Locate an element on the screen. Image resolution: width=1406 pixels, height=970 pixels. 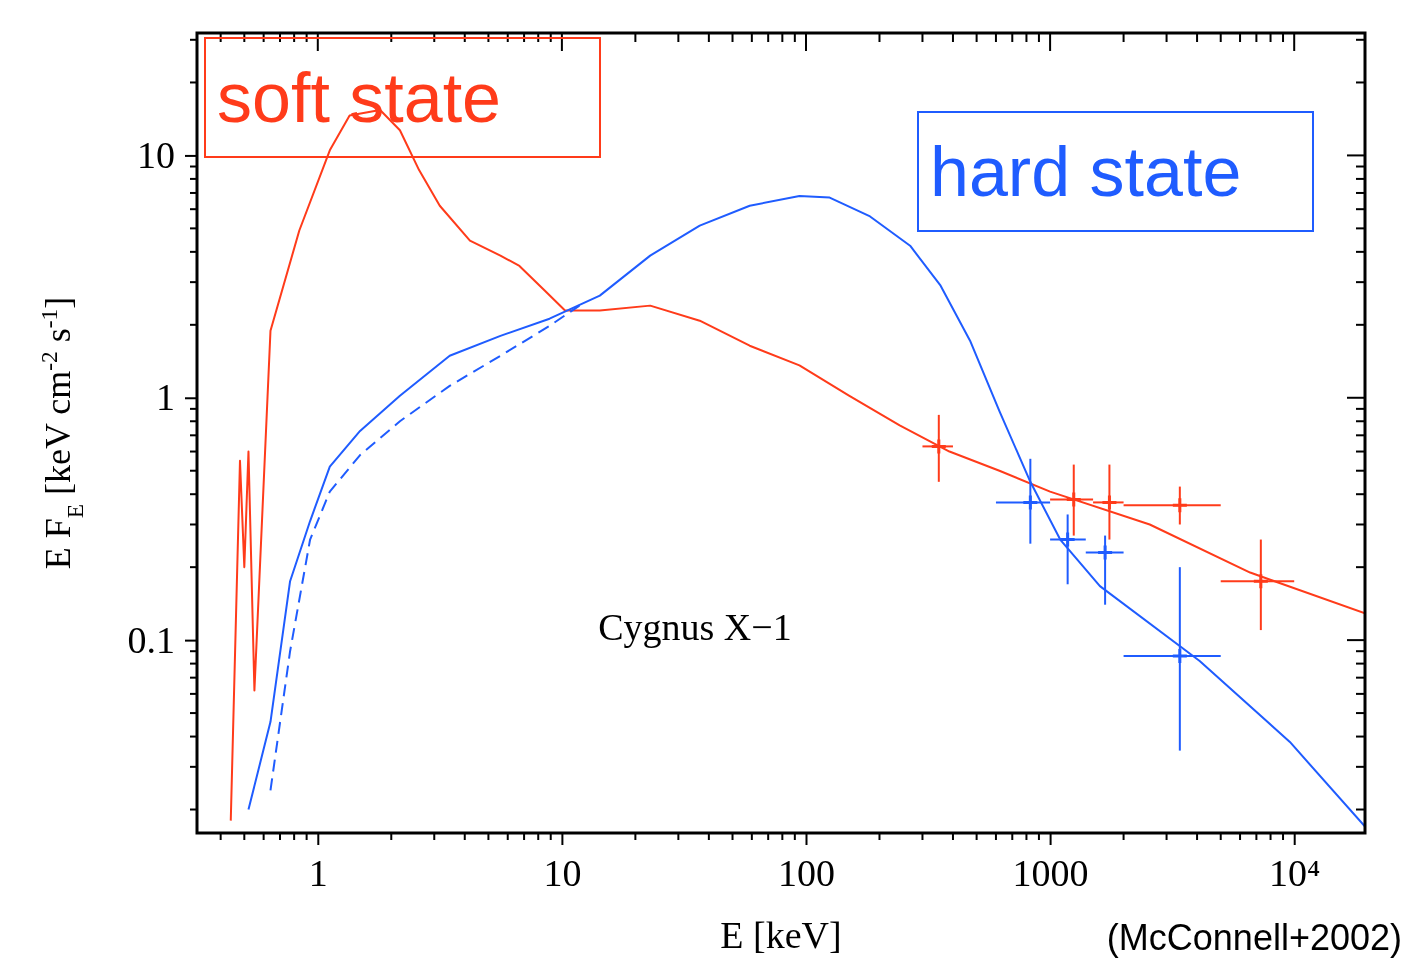
text: (McConnell+2002) is located at coordinates (1254, 937).